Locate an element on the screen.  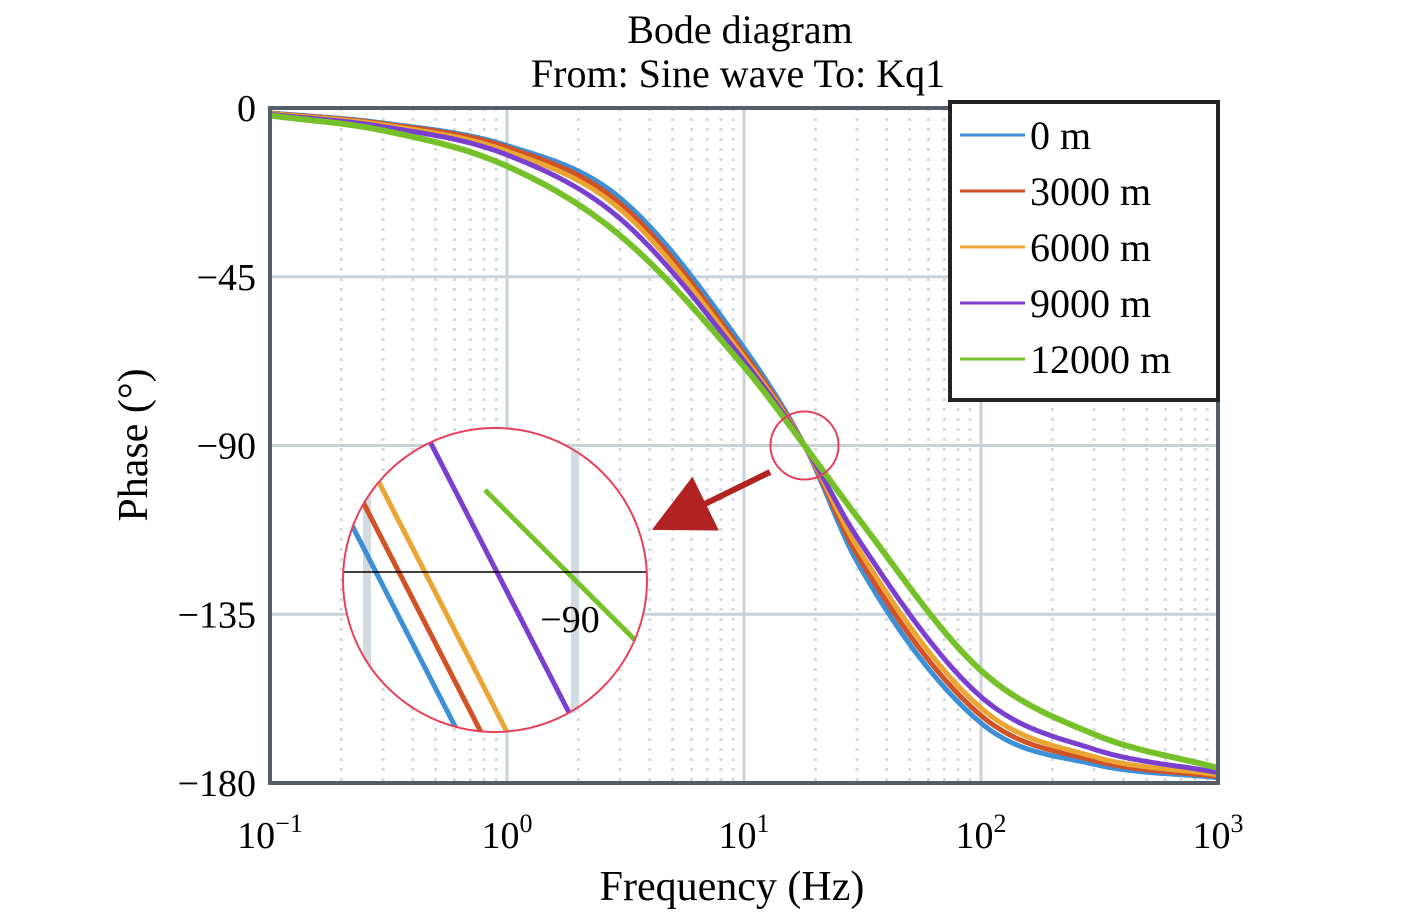
legend-label: 6000 m is located at coordinates (1090, 247).